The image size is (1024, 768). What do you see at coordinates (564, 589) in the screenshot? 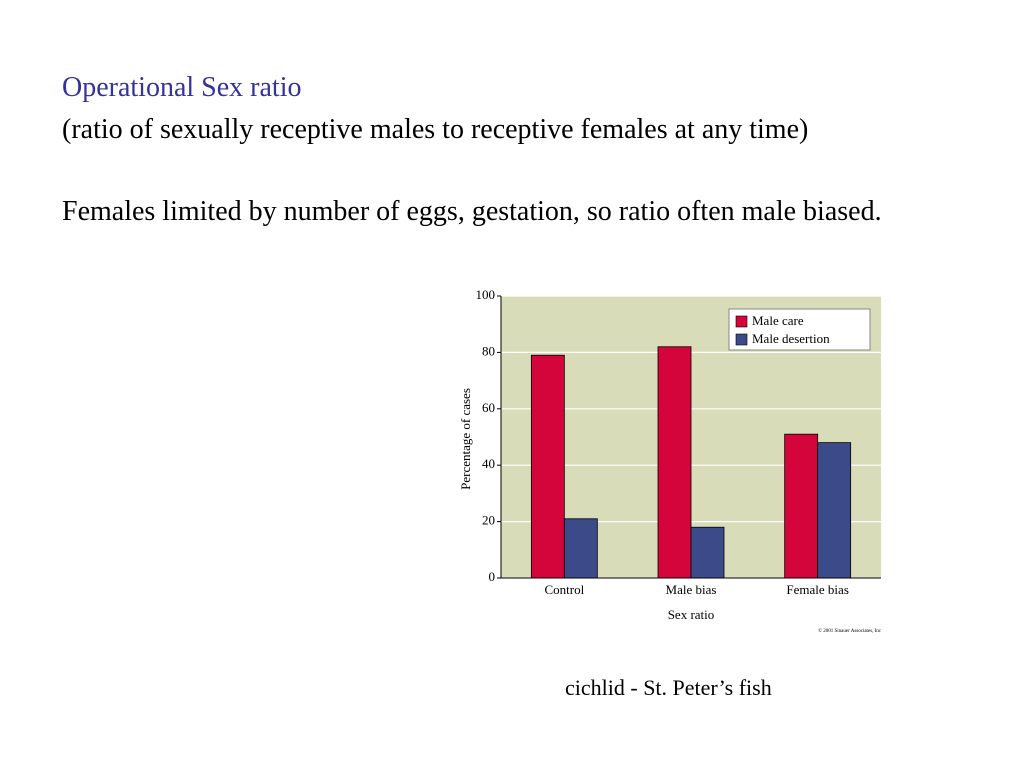
I see `x-tick-label: Control` at bounding box center [564, 589].